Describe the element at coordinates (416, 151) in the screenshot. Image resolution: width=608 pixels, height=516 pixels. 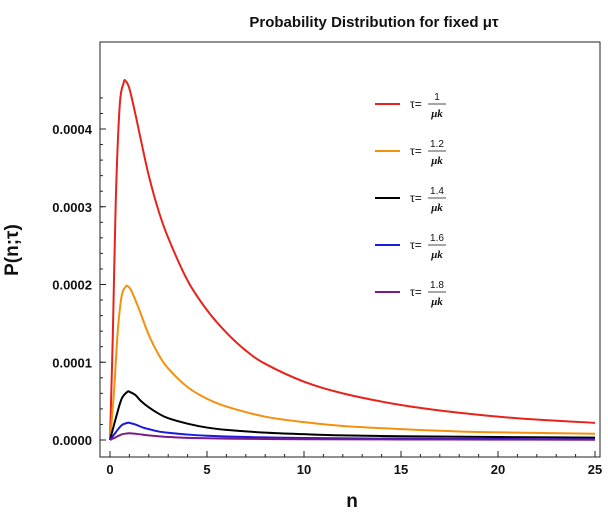
I see `legend-label-2: τ=` at that location.